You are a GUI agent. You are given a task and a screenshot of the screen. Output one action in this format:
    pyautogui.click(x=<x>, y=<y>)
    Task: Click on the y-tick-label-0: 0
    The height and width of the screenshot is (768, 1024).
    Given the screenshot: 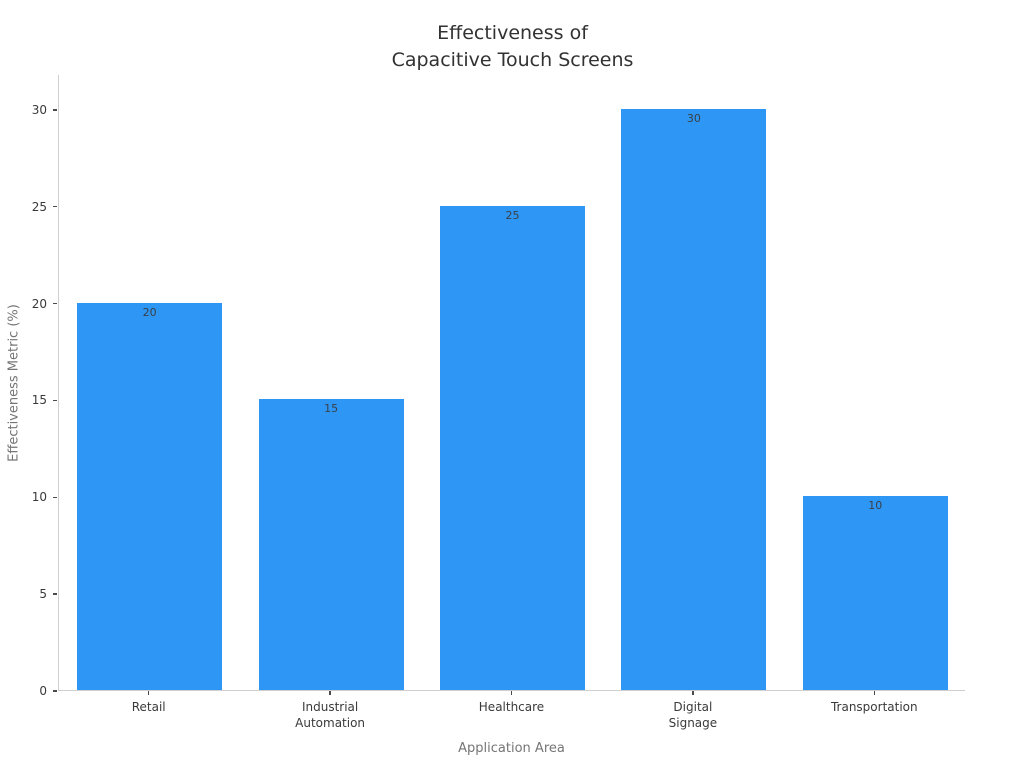 What is the action you would take?
    pyautogui.click(x=43, y=691)
    